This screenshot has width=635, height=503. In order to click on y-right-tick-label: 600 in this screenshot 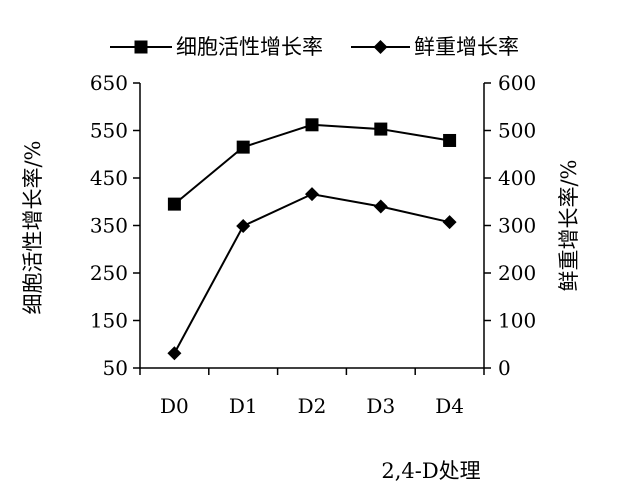, I will do `click(517, 83)`.